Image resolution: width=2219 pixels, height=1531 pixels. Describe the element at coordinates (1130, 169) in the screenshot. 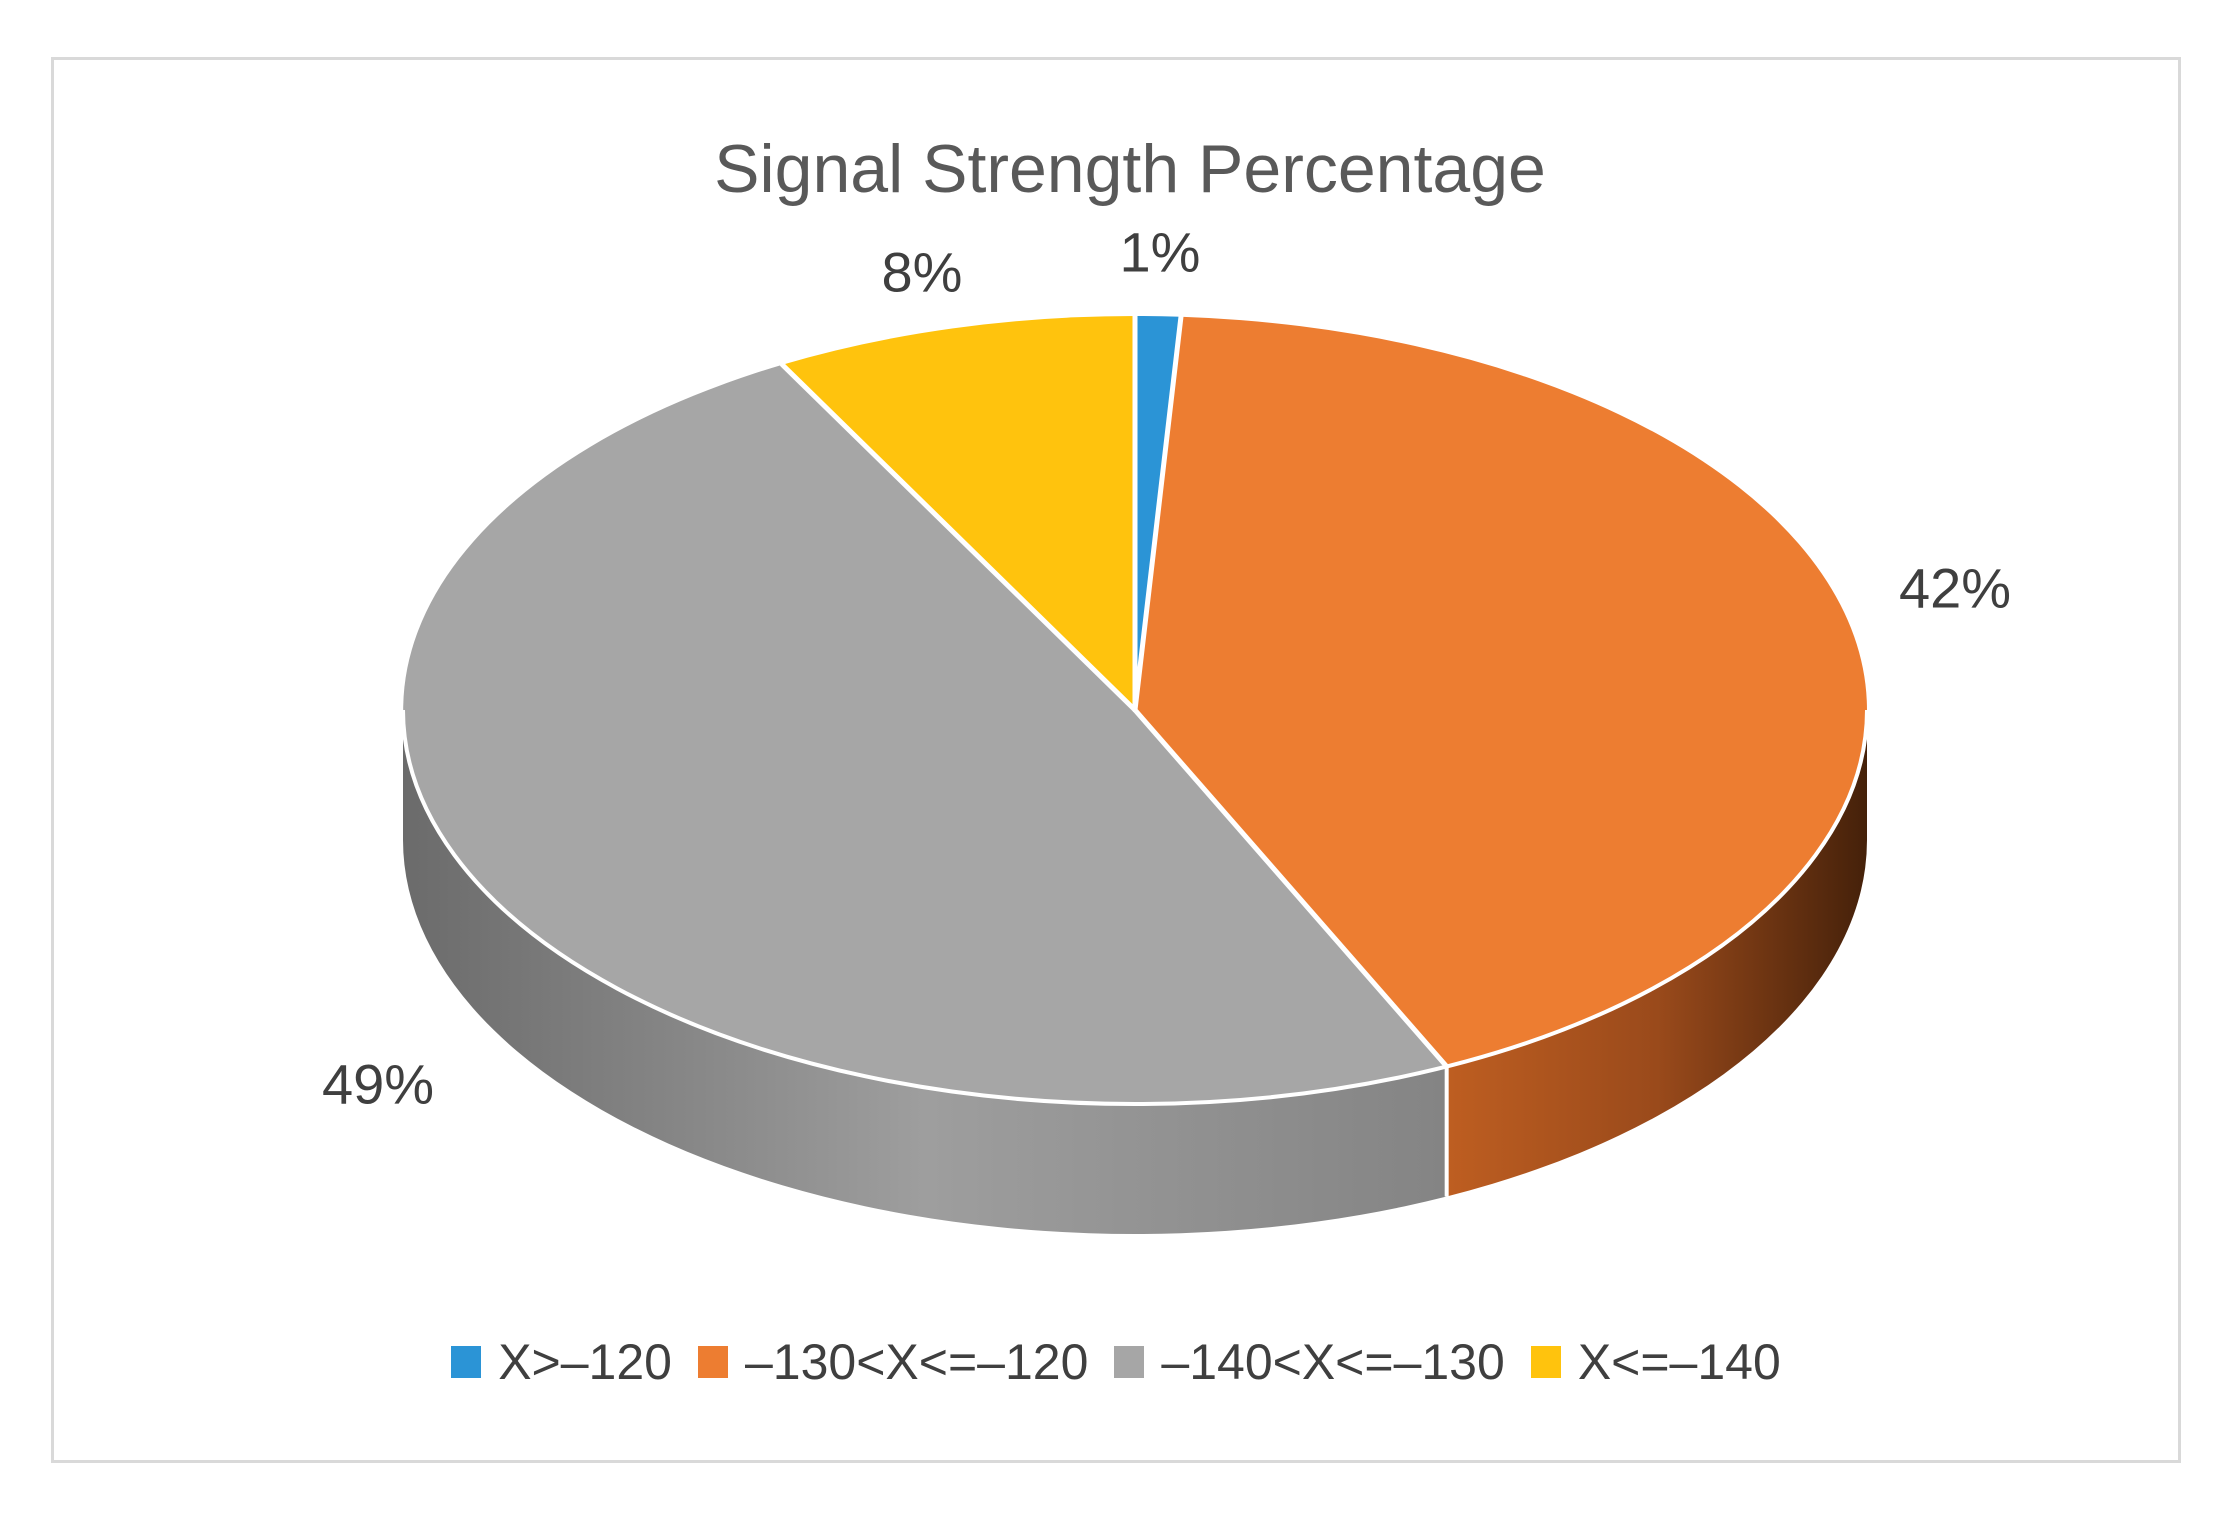

I see `chart-title: Signal Strength Percentage` at that location.